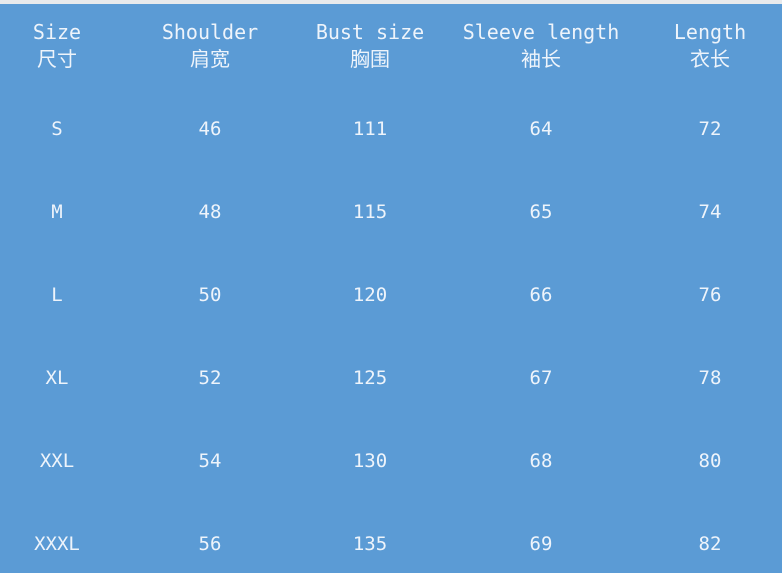  Describe the element at coordinates (210, 378) in the screenshot. I see `measurement-cell: 52` at that location.